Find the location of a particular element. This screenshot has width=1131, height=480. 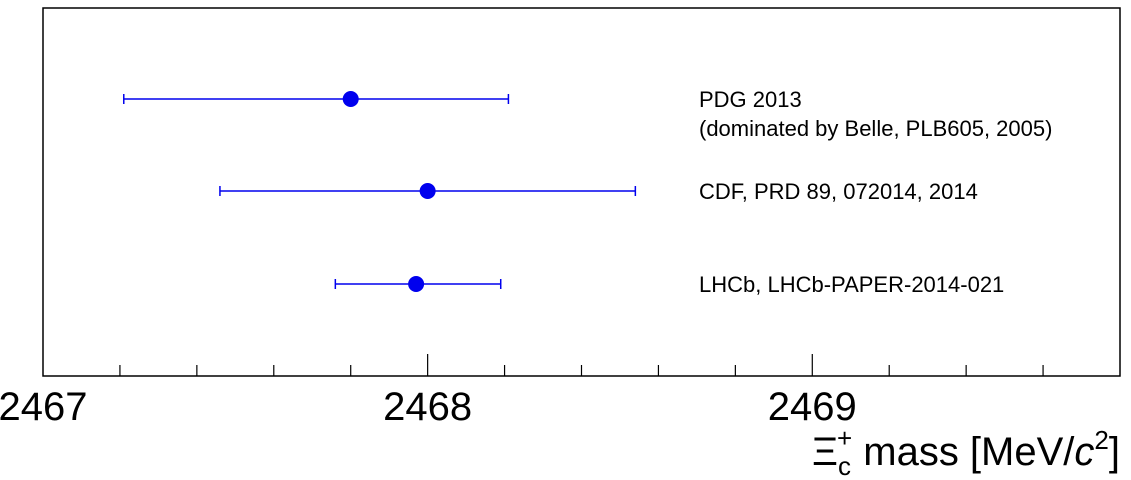

entry-label: PDG 2013 is located at coordinates (750, 99).